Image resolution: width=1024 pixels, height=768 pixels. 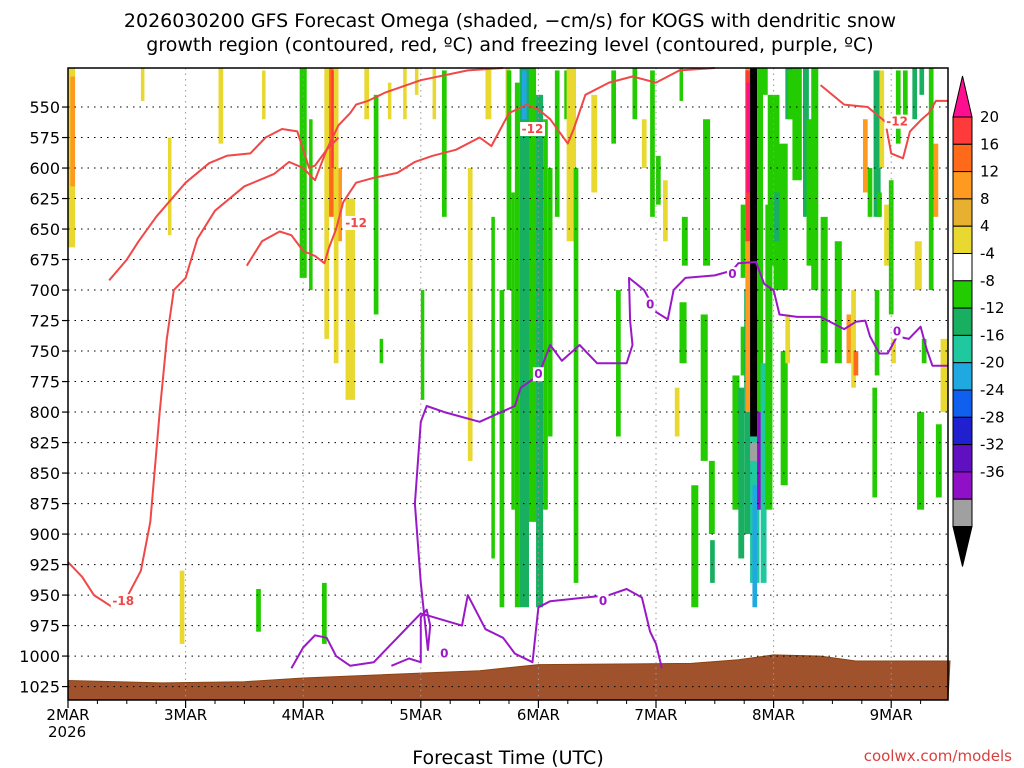 What do you see at coordinates (992, 335) in the screenshot?
I see `colorbar-label: -16` at bounding box center [992, 335].